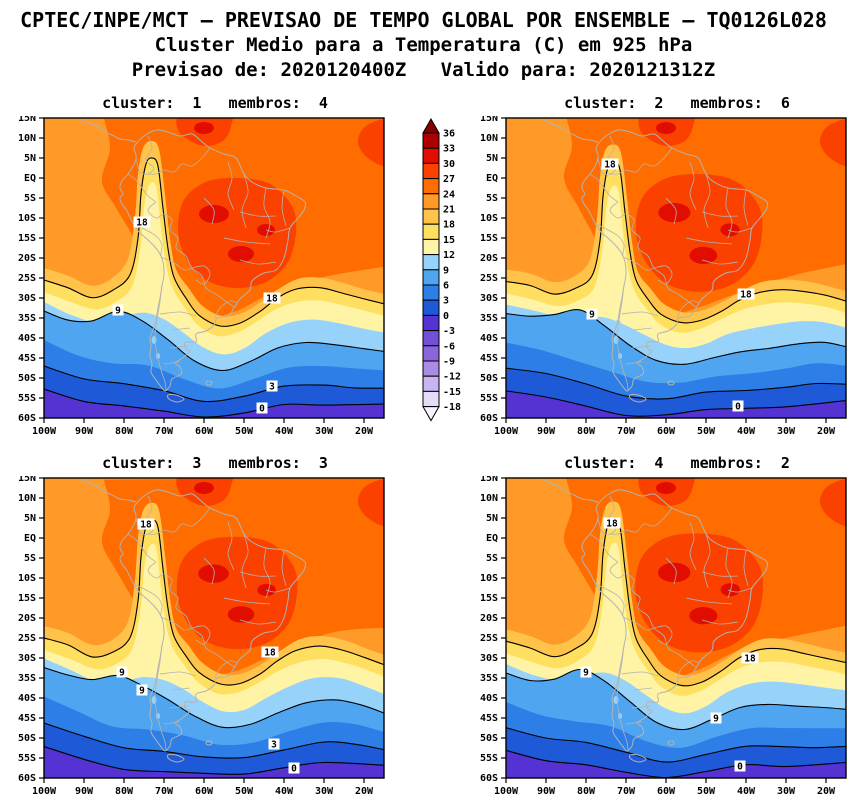 This screenshot has width=847, height=803. What do you see at coordinates (449, 346) in the screenshot?
I see `svg-text: -6` at bounding box center [449, 346].